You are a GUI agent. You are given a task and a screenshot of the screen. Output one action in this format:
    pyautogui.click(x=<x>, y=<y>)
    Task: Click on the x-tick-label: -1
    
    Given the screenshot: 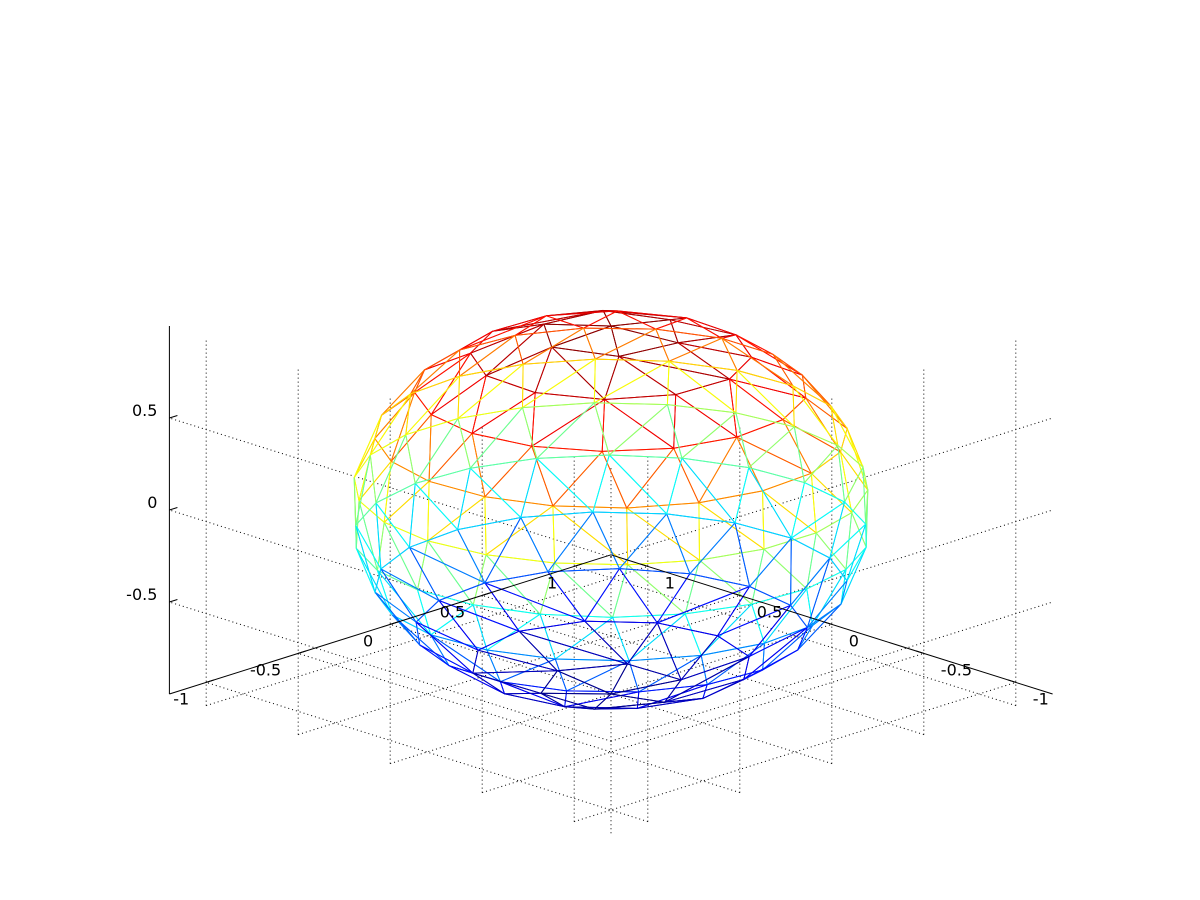 What is the action you would take?
    pyautogui.click(x=1041, y=698)
    